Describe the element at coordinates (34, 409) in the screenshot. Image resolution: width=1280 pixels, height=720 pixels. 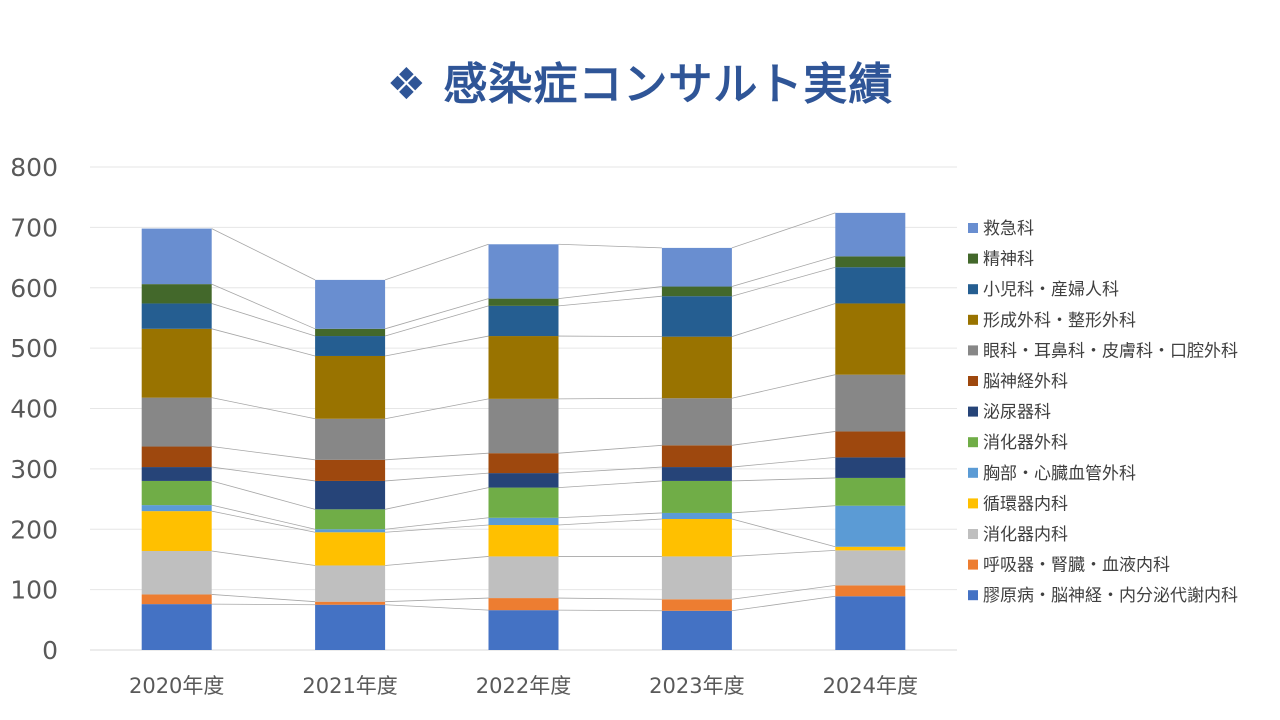
I see `y-tick-label: 400` at that location.